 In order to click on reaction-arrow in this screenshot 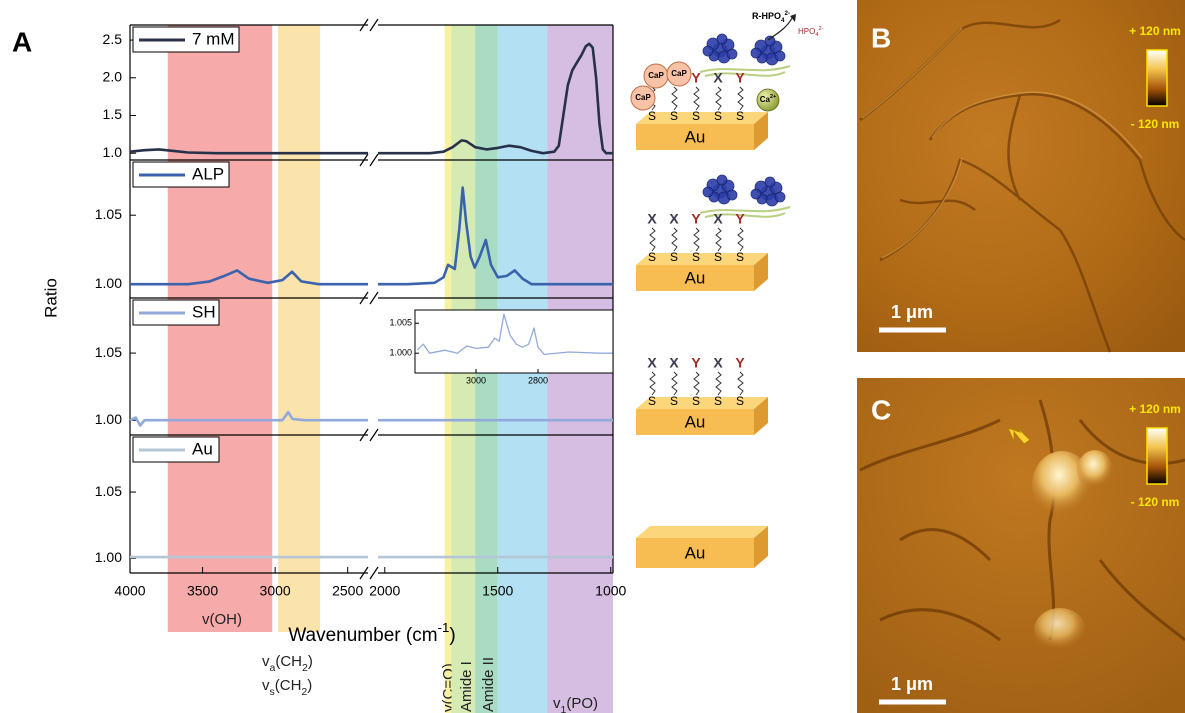, I will do `click(780, 29)`.